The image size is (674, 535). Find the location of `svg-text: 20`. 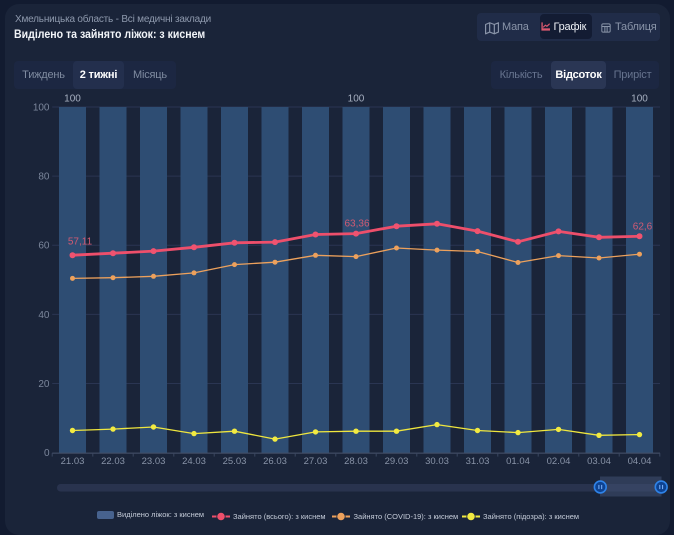

svg-text: 20 is located at coordinates (44, 384).